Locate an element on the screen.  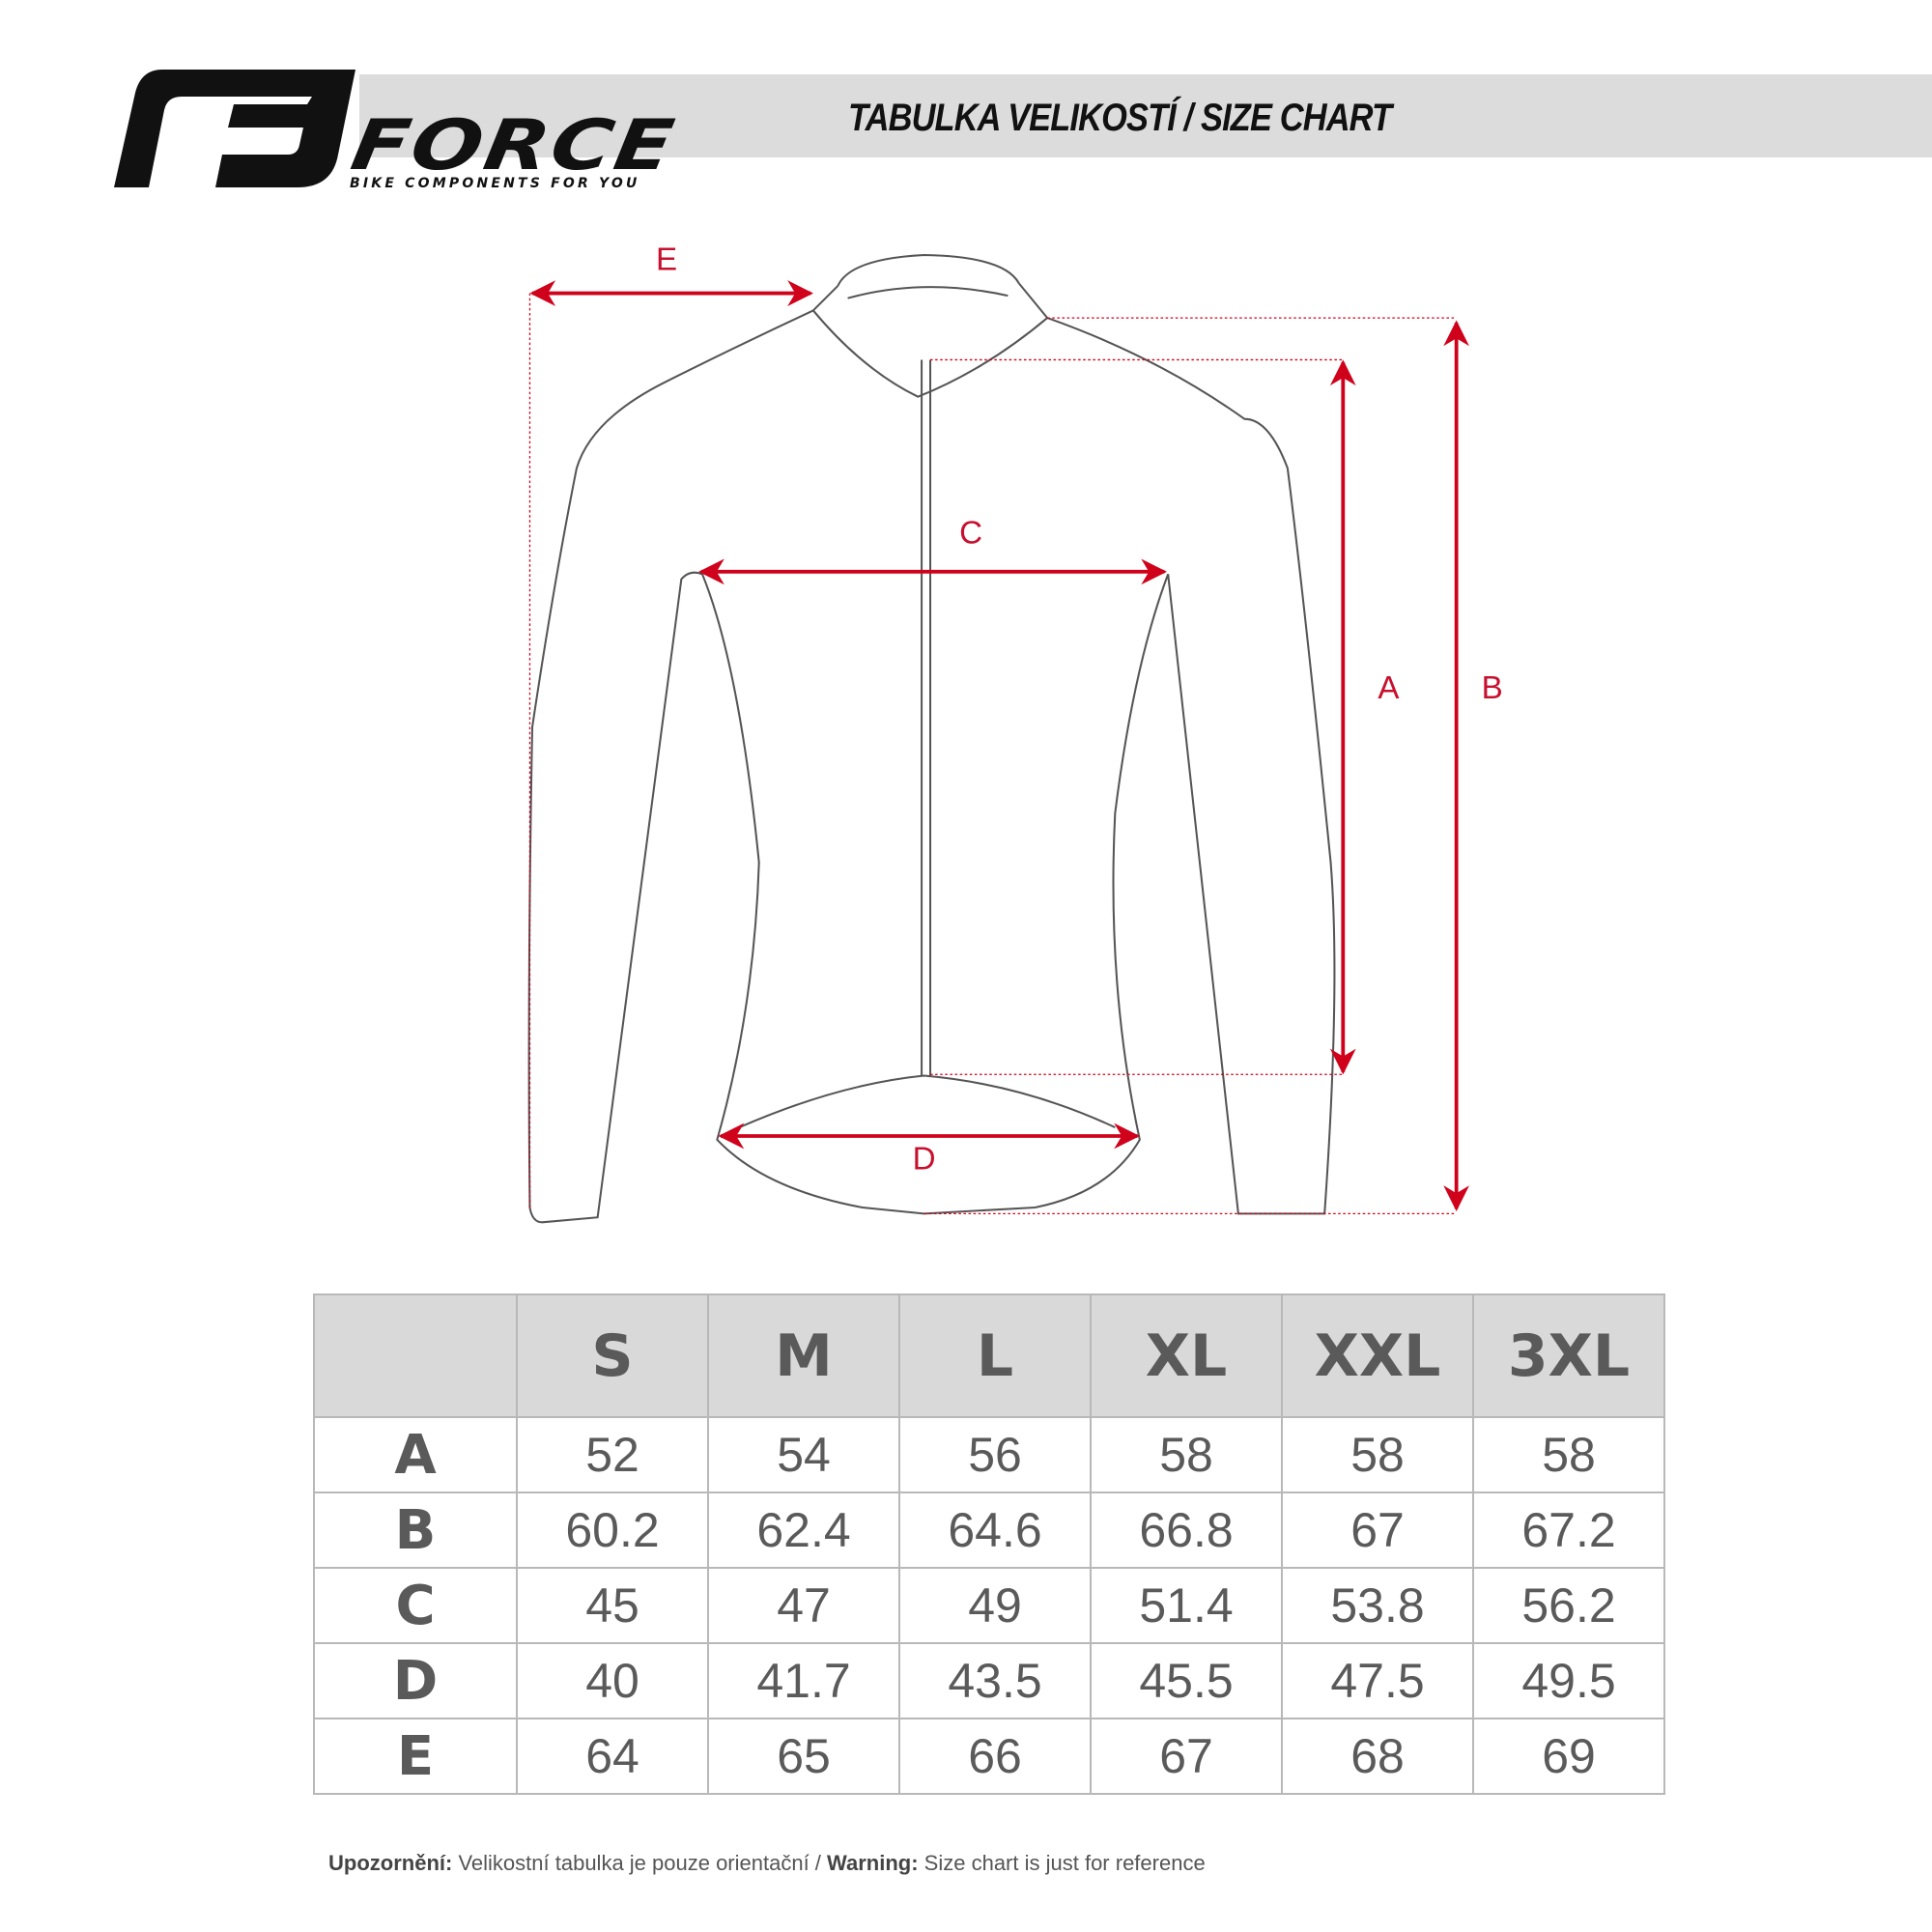
table-cell: 51.4 is located at coordinates (1186, 1605).